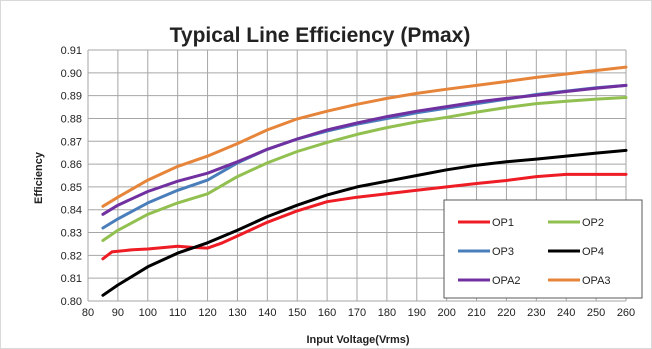  I want to click on x-tick-label: 180, so click(387, 313).